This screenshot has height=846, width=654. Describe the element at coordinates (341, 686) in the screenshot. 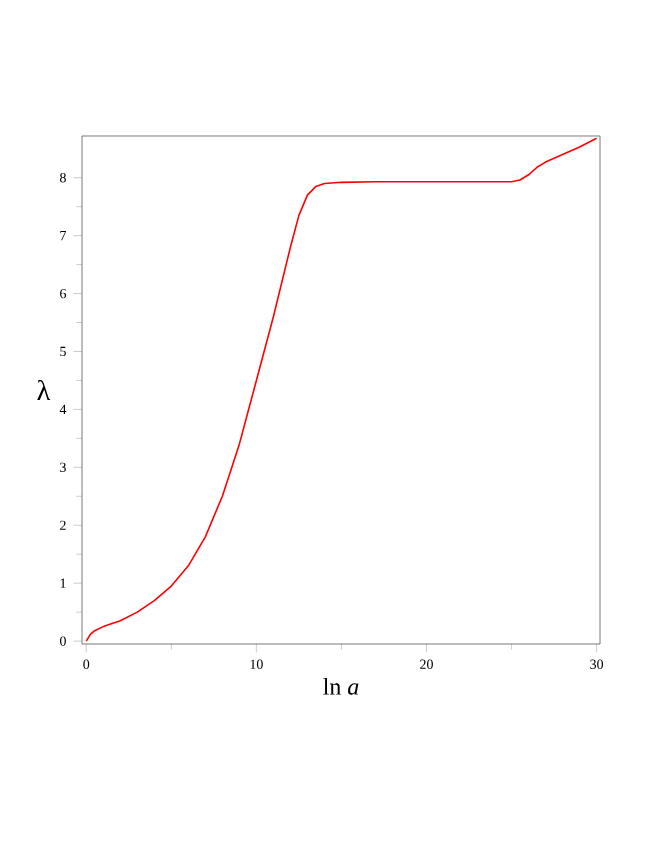

I see `x-axis-title: ln a` at that location.